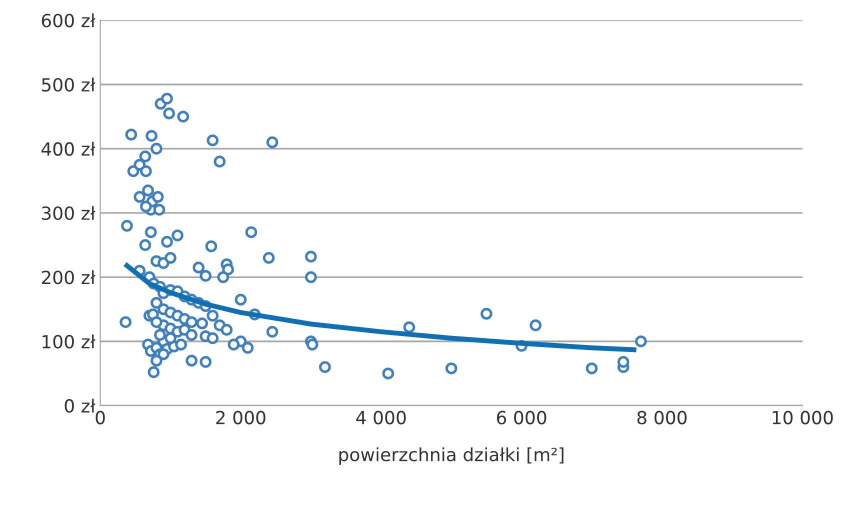 This screenshot has width=850, height=507. I want to click on x-tick-label: 10 000, so click(802, 417).